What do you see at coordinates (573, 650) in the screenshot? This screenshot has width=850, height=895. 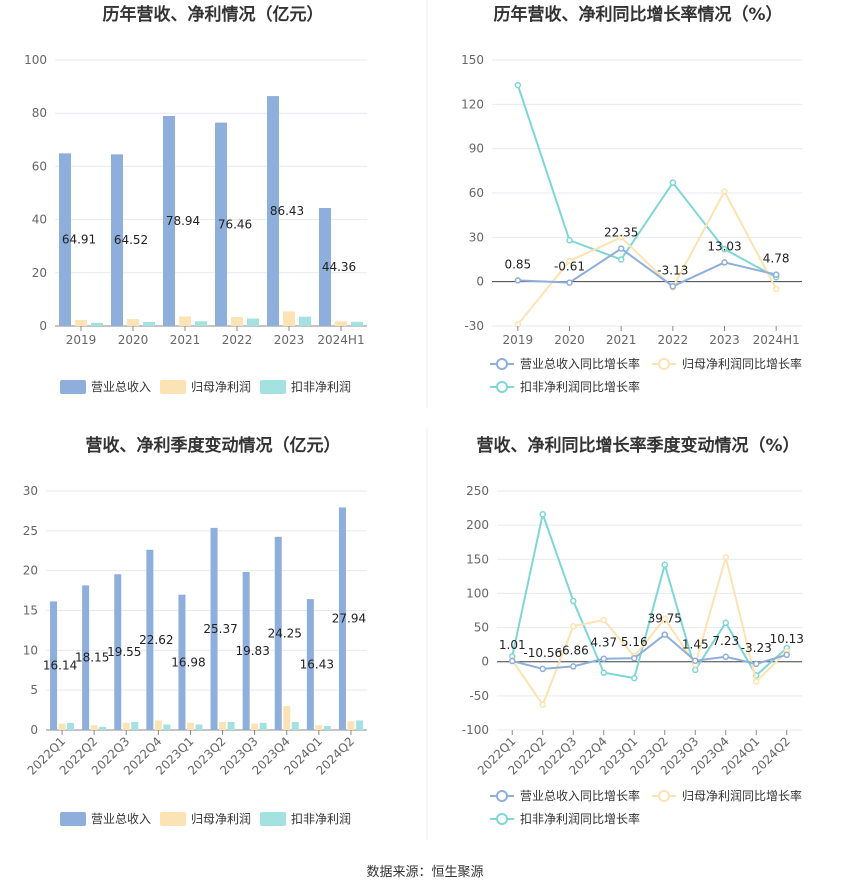 I see `data-label: -6.86` at bounding box center [573, 650].